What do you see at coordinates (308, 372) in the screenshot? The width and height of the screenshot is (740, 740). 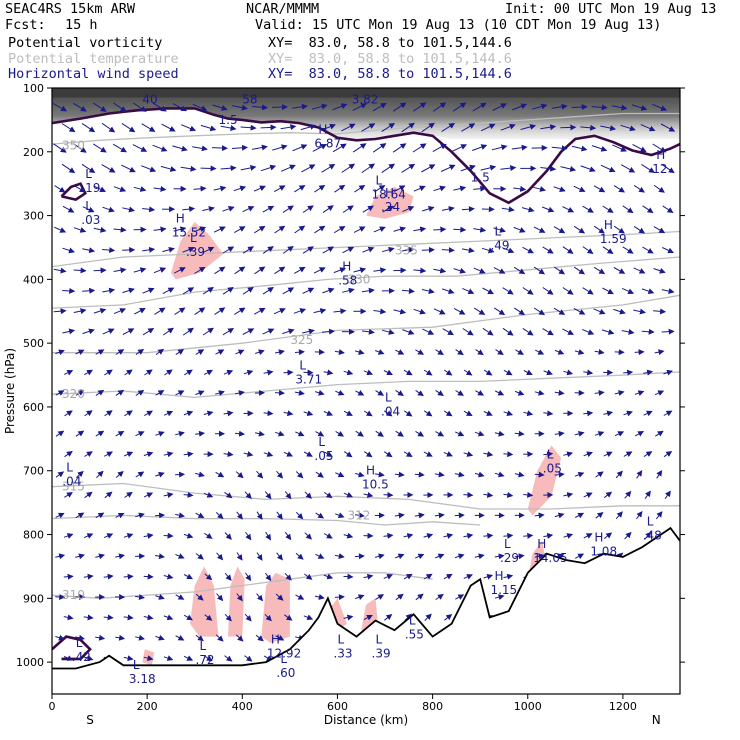 I see `extremum-marker: L3.71` at bounding box center [308, 372].